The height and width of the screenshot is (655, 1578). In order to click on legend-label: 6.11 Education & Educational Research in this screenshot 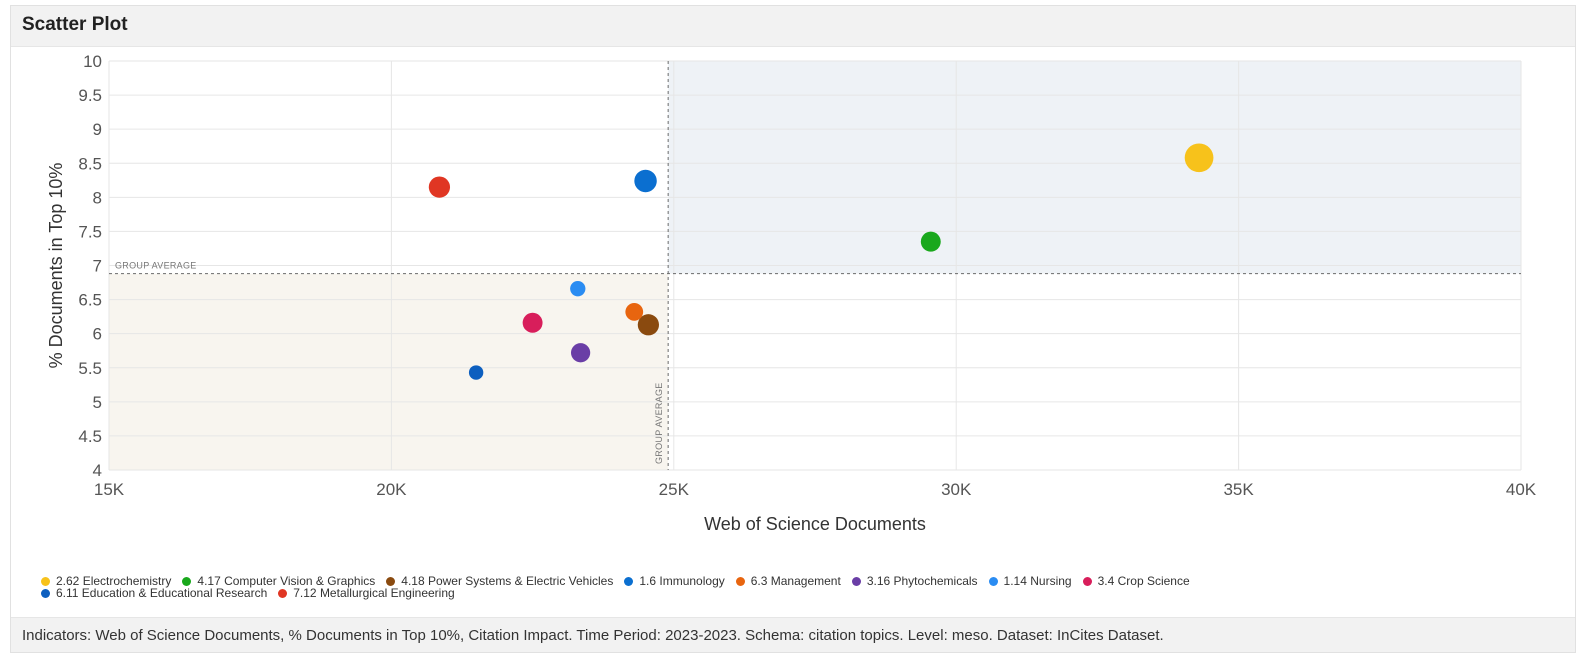, I will do `click(162, 593)`.